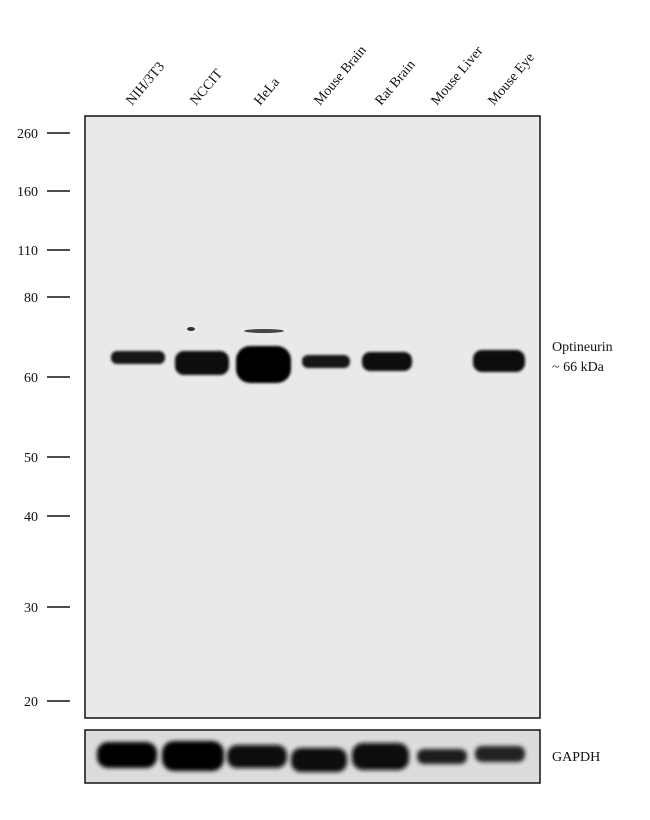 The width and height of the screenshot is (650, 820). What do you see at coordinates (458, 76) in the screenshot?
I see `lane-label: Mouse Liver` at bounding box center [458, 76].